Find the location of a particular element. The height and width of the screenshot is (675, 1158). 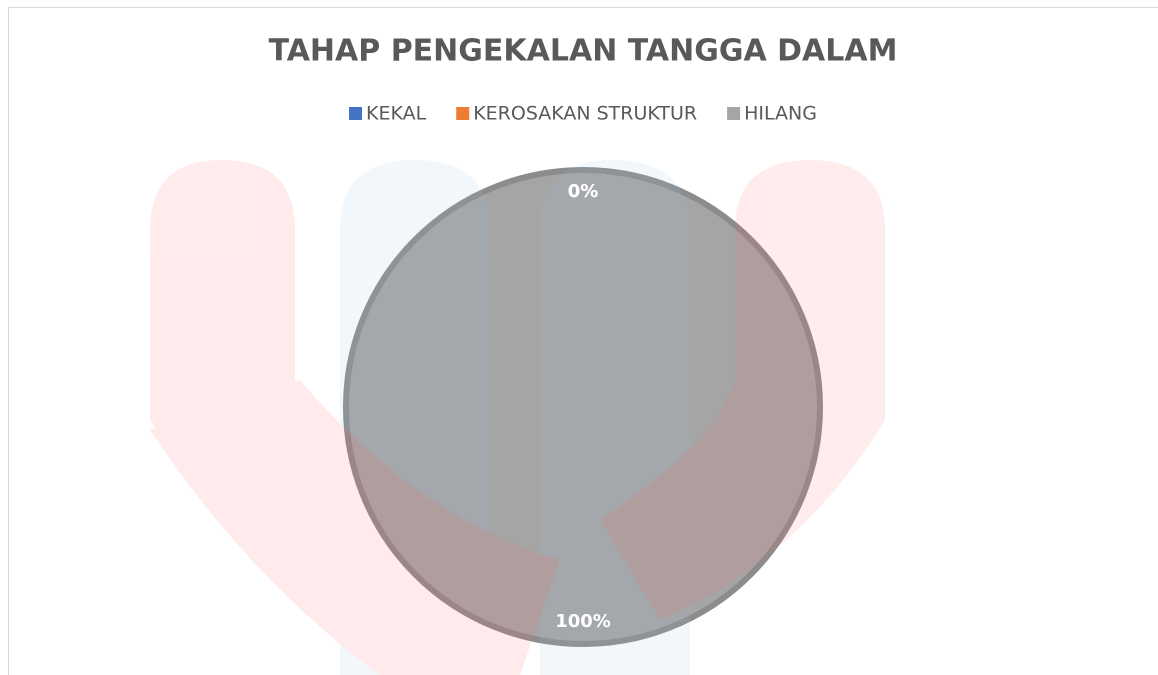

legend: KEKAL KEROSAKAN STRUKTUR HILANG is located at coordinates (583, 114).